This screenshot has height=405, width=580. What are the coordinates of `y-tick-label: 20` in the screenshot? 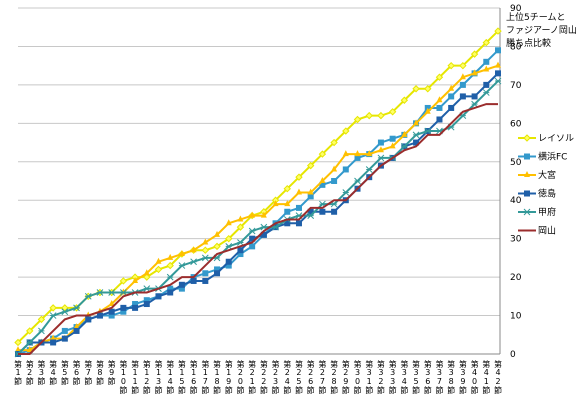 It's located at (516, 278).